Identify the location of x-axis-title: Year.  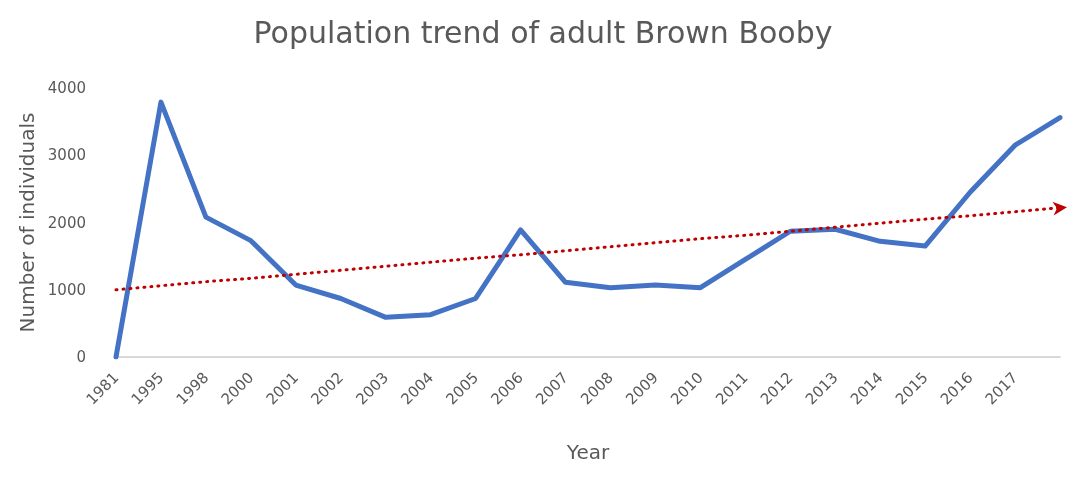
(587, 452).